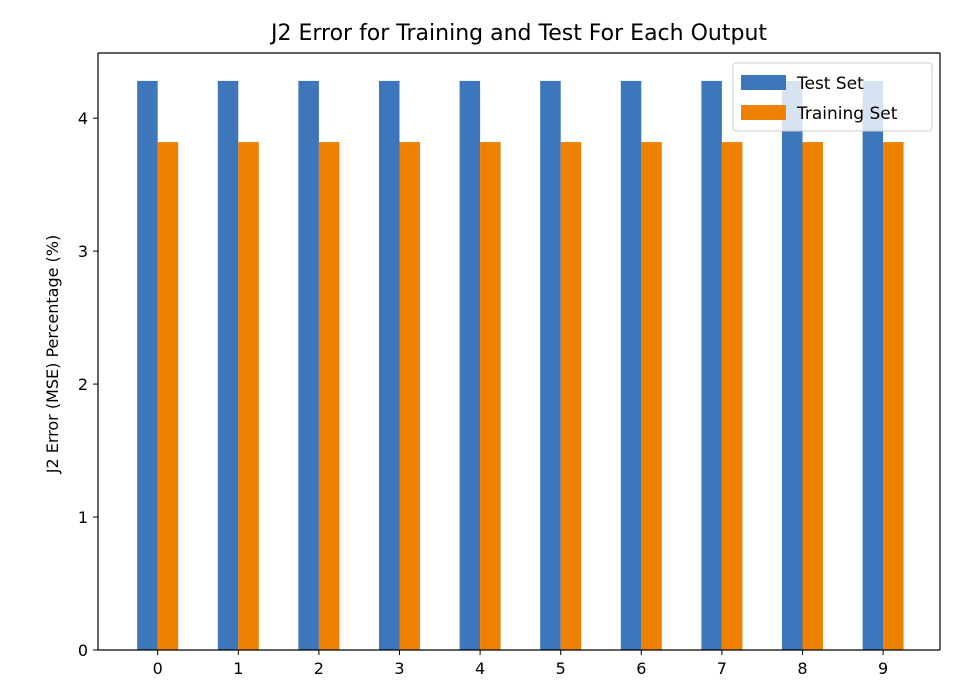  I want to click on y-tick-label: 1, so click(83, 517).